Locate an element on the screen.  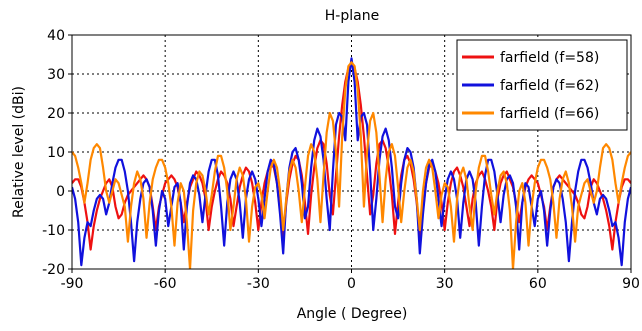
x-tick-label: -60 is located at coordinates (165, 284).